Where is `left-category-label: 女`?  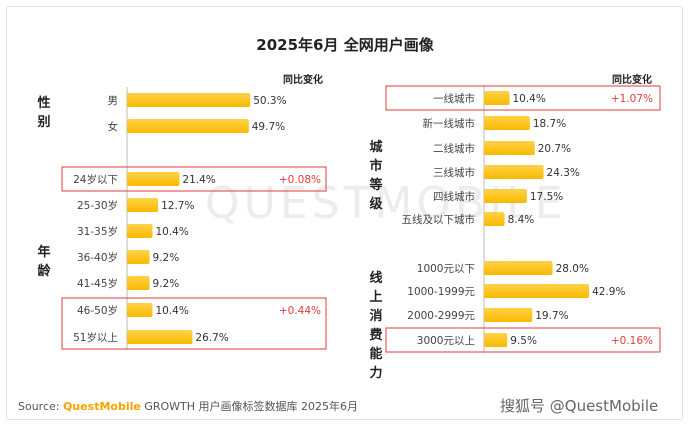 left-category-label: 女 is located at coordinates (113, 126).